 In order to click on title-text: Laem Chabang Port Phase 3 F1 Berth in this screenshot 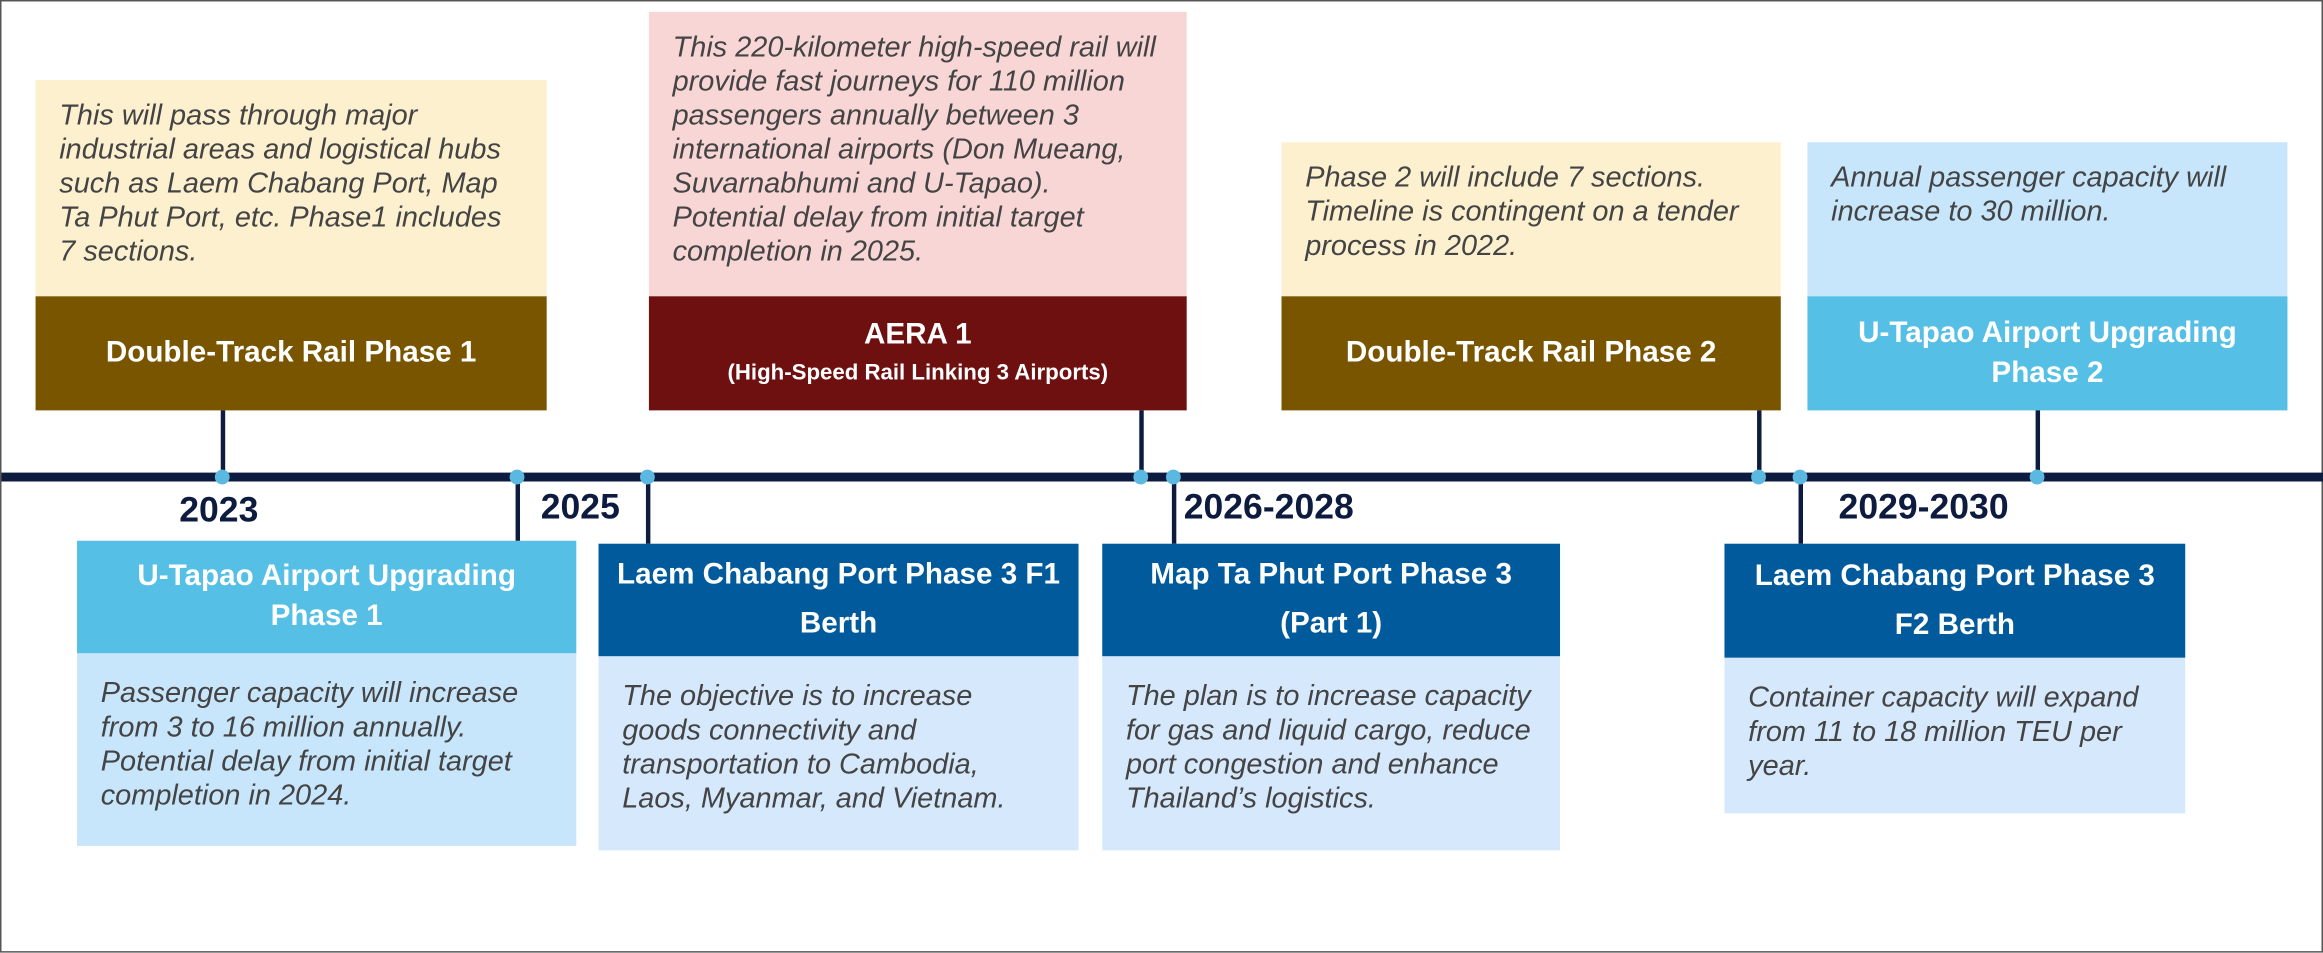, I will do `click(838, 599)`.